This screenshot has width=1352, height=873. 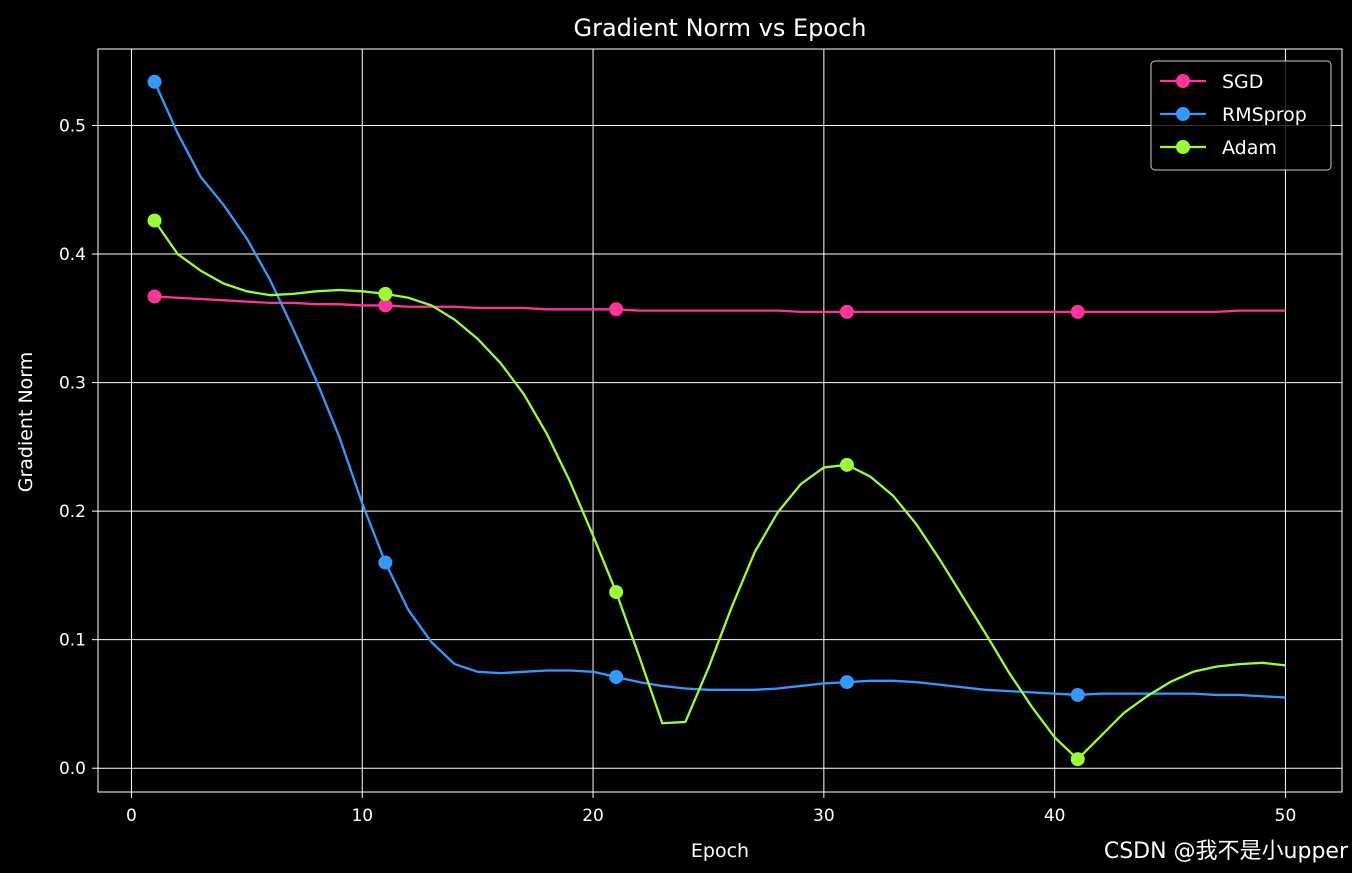 What do you see at coordinates (72, 769) in the screenshot?
I see `y-tick-label: 0.0` at bounding box center [72, 769].